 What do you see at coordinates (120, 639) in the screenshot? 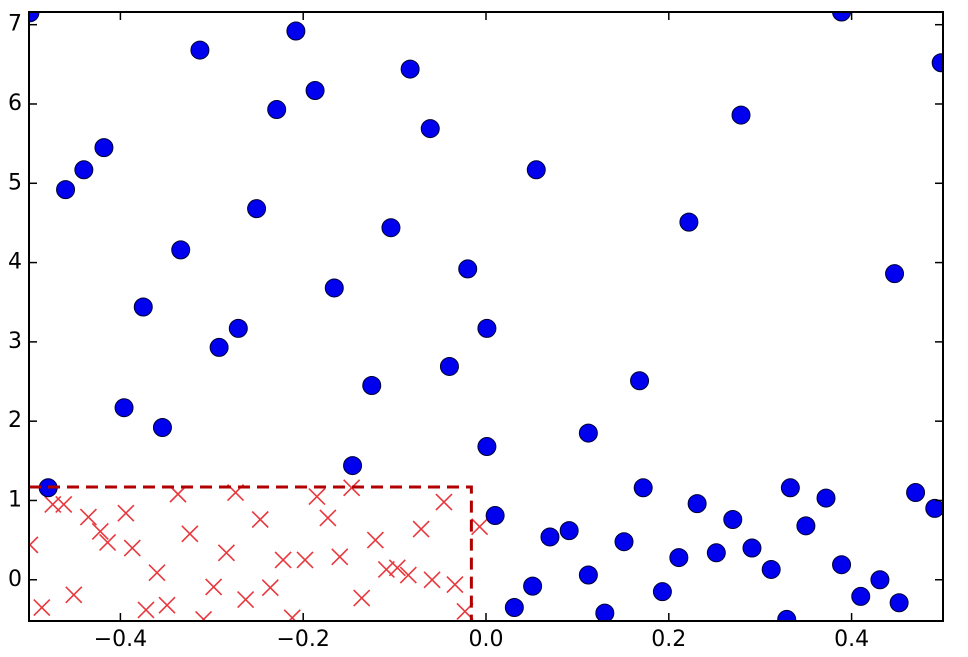
I see `x-tick-label: −0.4` at bounding box center [120, 639].